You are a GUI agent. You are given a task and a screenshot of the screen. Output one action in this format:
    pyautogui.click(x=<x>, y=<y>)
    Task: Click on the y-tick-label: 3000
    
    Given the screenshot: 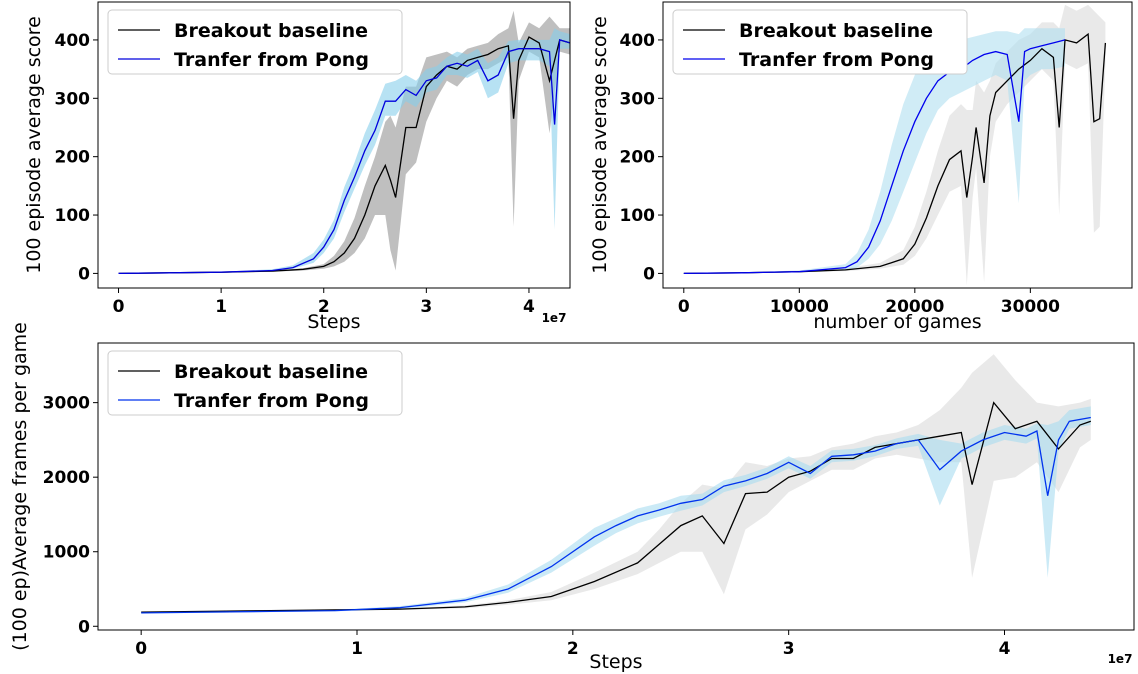 What is the action you would take?
    pyautogui.click(x=66, y=404)
    